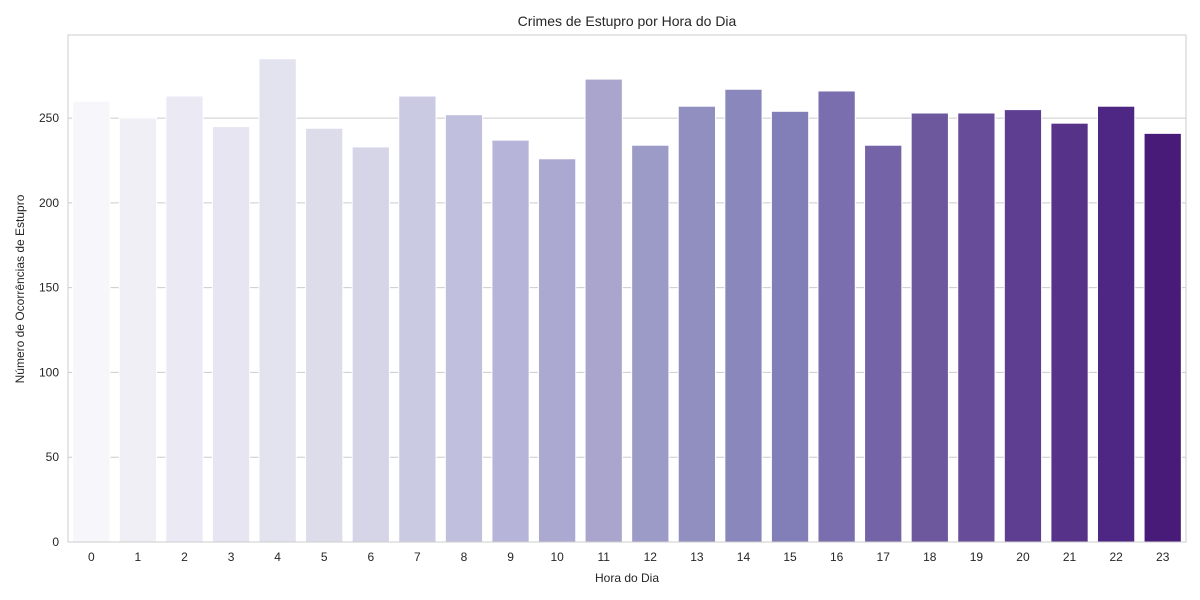  I want to click on y-axis-label: Número de Ocorrências de Estupro, so click(20, 288).